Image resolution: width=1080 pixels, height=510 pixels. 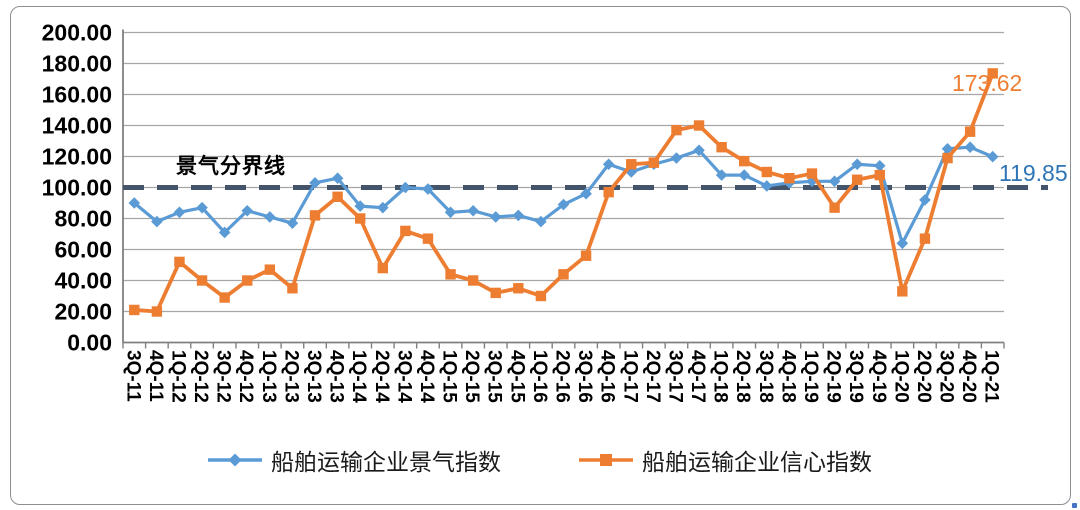 I want to click on x-axis-label: 4Q-14, so click(x=426, y=376).